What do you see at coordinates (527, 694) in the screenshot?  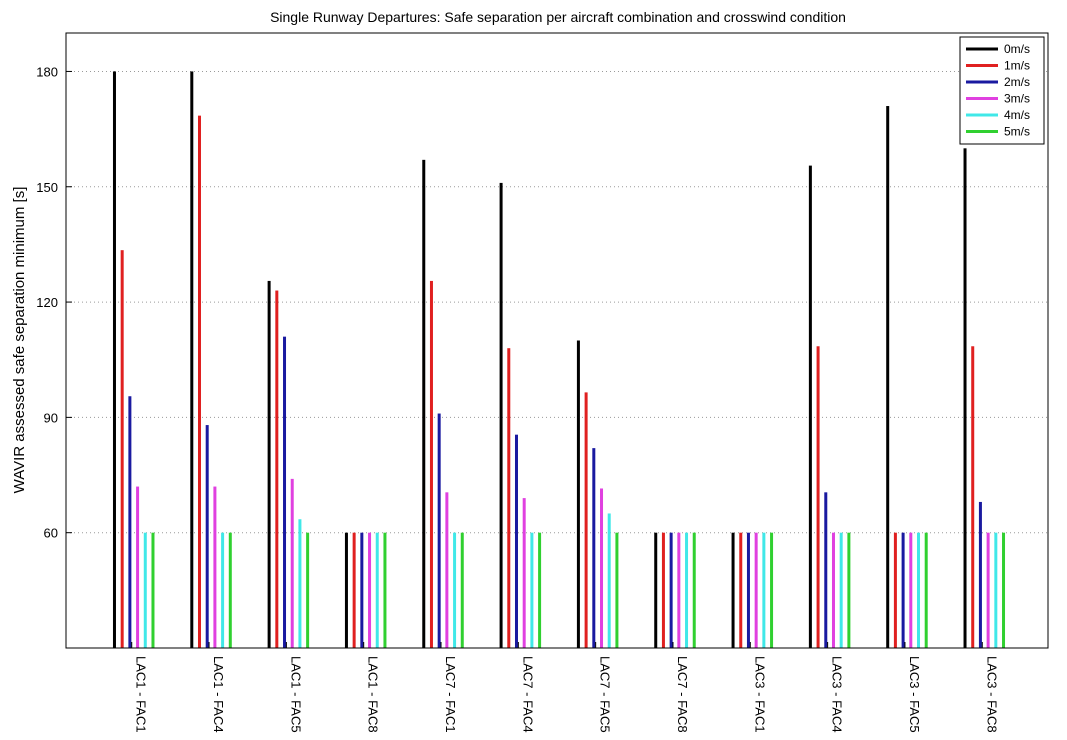 I see `x-tick-label: LAC7 - FAC4` at bounding box center [527, 694].